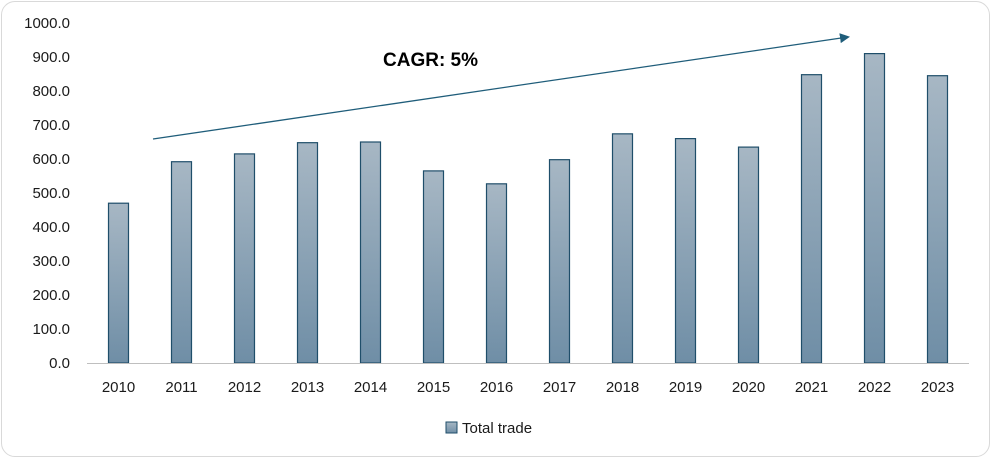 The height and width of the screenshot is (460, 993). Describe the element at coordinates (685, 387) in the screenshot. I see `x-tick-label: 2019` at that location.